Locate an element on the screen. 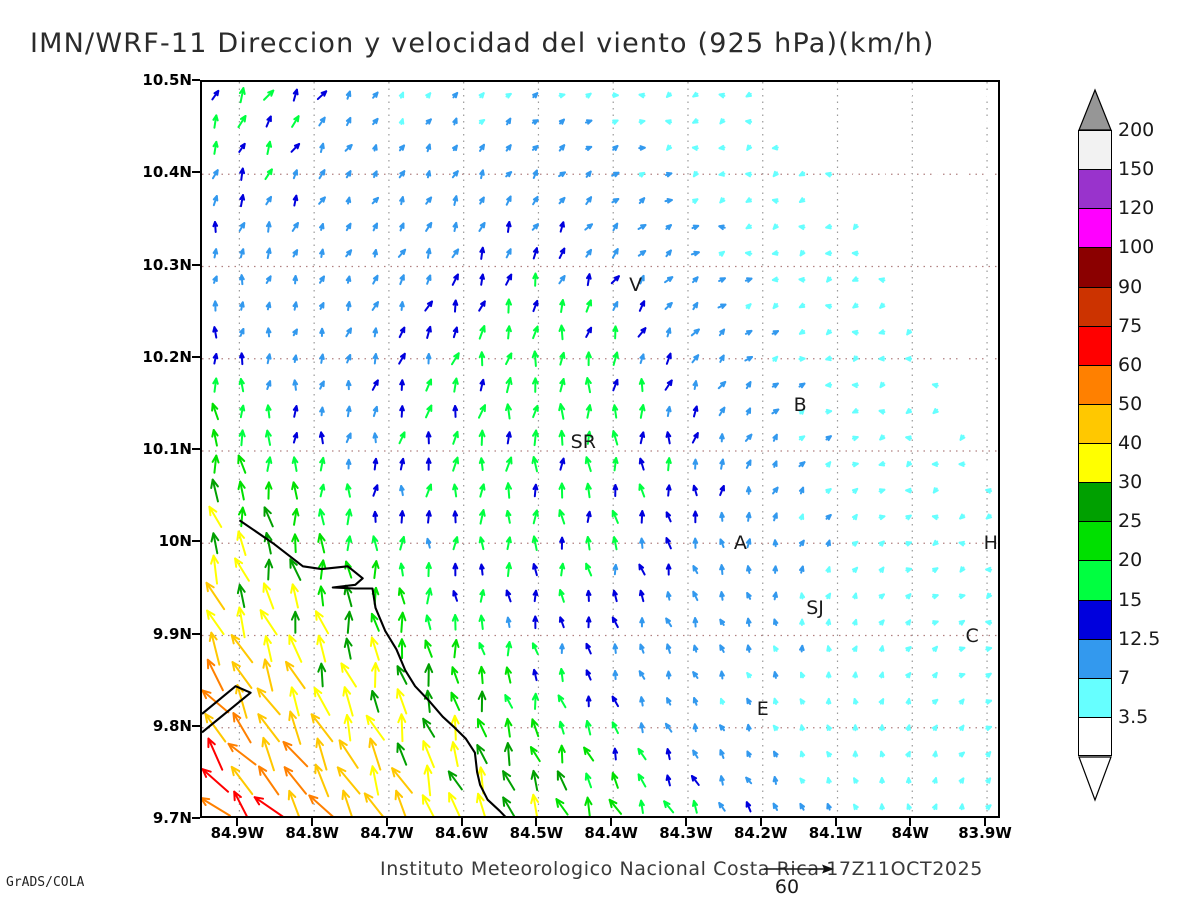 The width and height of the screenshot is (1200, 900). colorbar-tick-label: 75 is located at coordinates (1130, 325).